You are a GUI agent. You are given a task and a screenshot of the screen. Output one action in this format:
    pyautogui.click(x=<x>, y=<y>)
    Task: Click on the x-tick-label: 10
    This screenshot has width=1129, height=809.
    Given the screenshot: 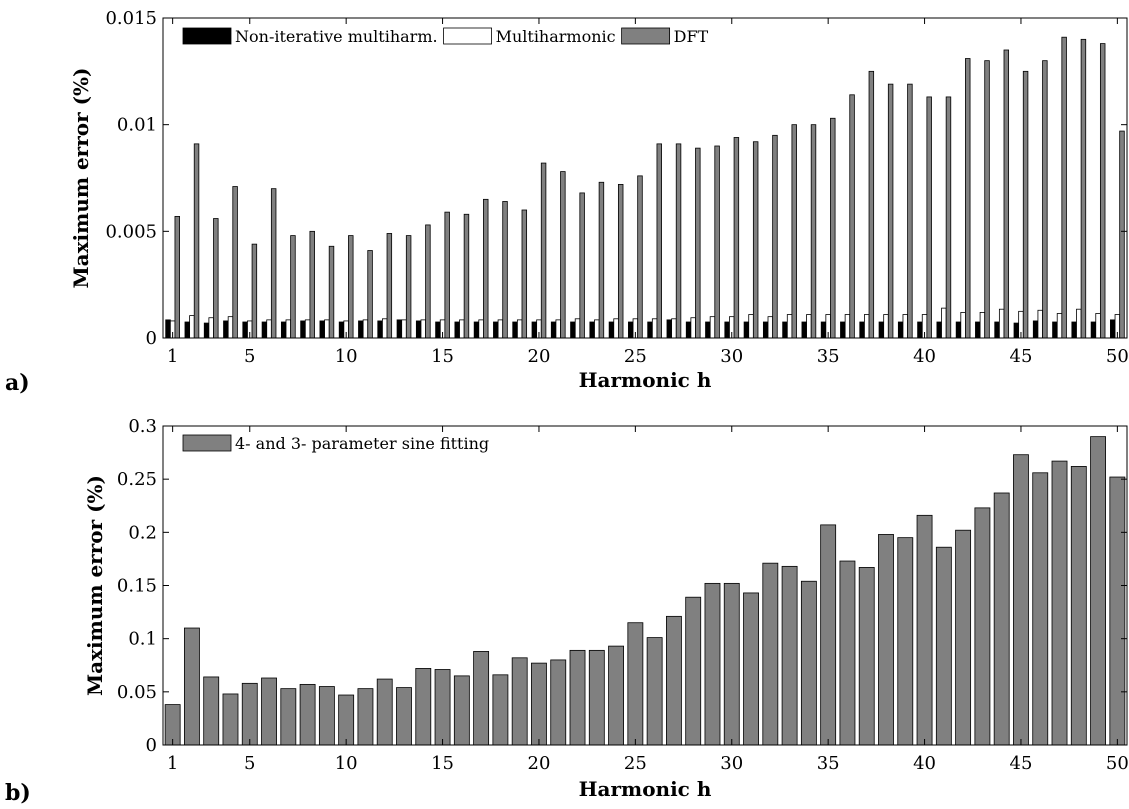 What is the action you would take?
    pyautogui.click(x=346, y=763)
    